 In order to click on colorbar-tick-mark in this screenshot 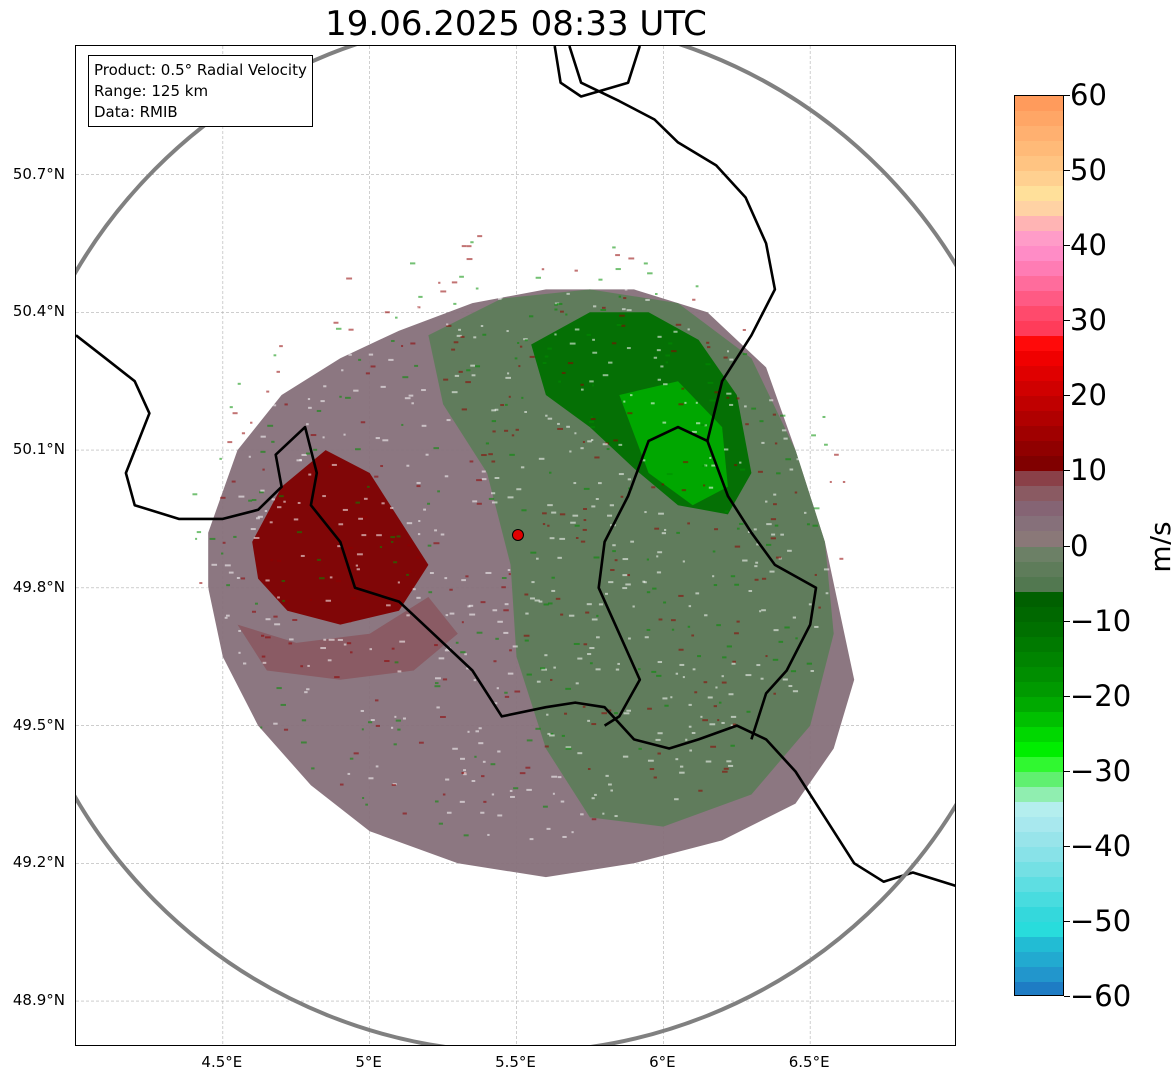, I will do `click(1067, 921)`.